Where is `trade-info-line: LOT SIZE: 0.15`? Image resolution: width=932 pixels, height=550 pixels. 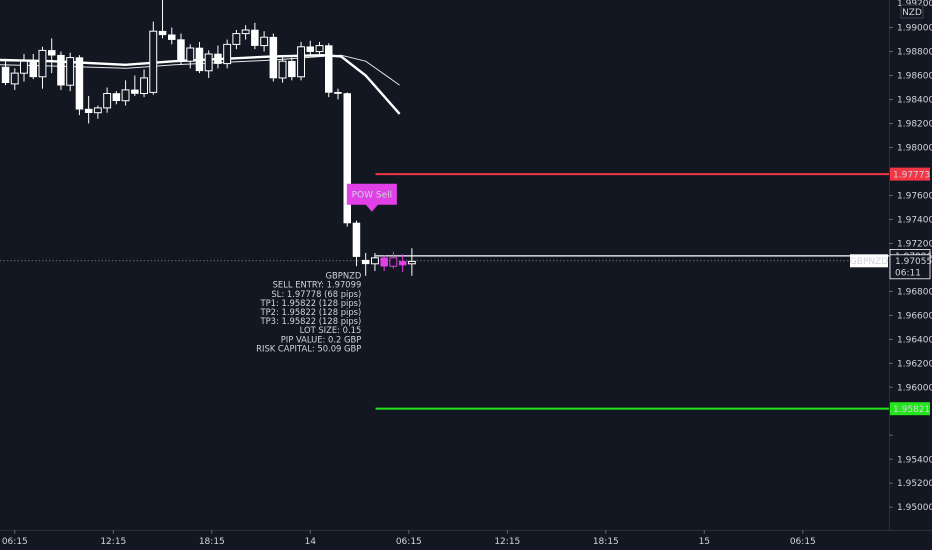
trade-info-line: LOT SIZE: 0.15 is located at coordinates (331, 330).